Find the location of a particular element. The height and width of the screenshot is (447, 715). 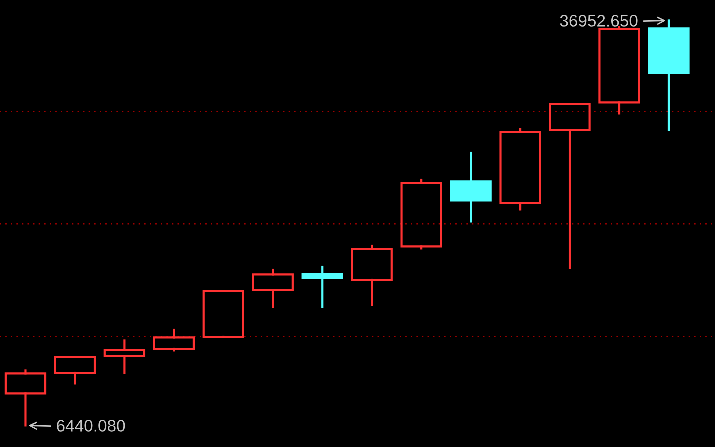

annotation: 36952.650 is located at coordinates (599, 21).